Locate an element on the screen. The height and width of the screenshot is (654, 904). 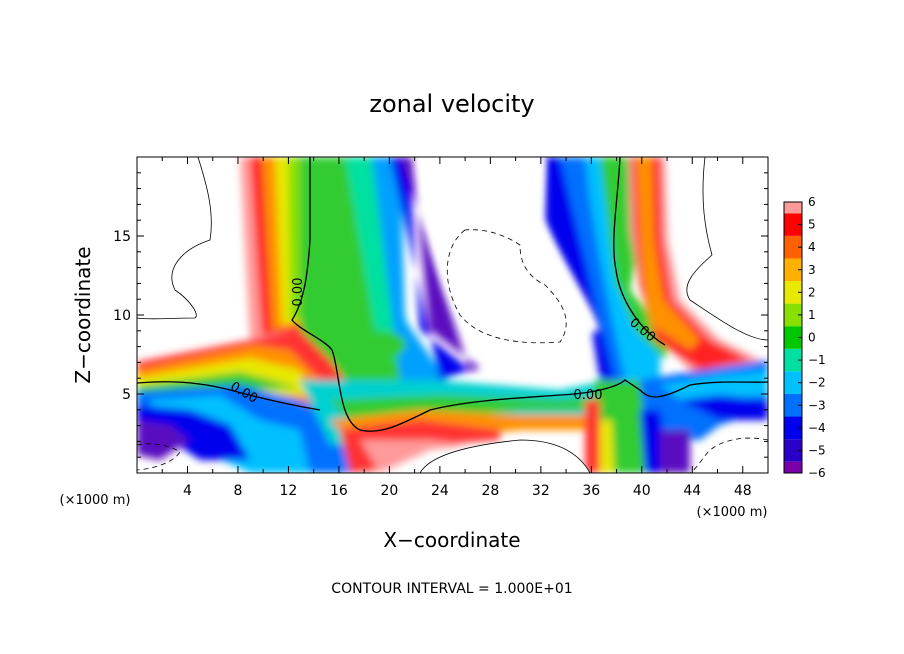
colorbar-tick-label: 6 is located at coordinates (812, 202).